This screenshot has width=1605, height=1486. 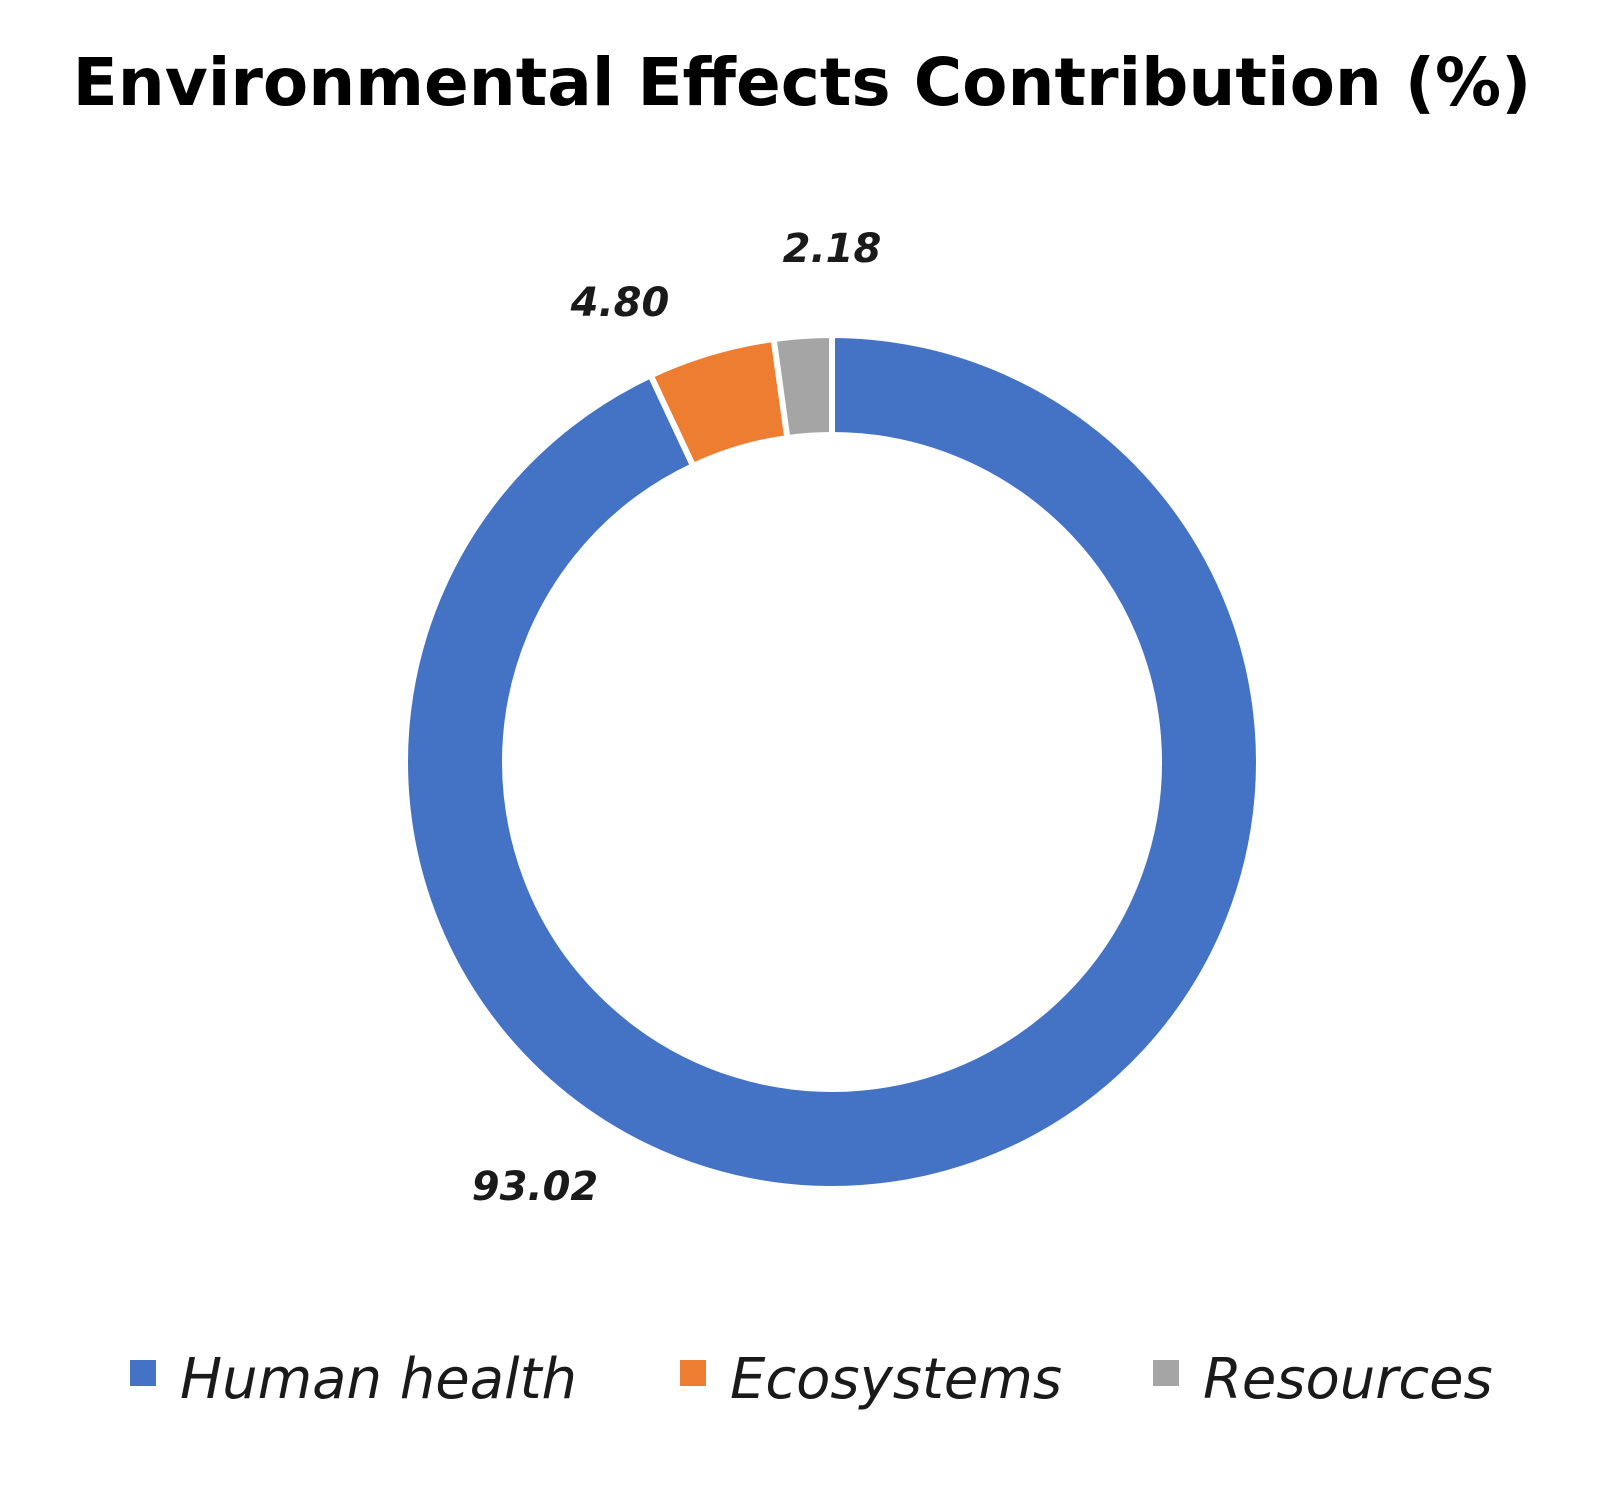 I want to click on legend-swatch-human-health, so click(x=143, y=1373).